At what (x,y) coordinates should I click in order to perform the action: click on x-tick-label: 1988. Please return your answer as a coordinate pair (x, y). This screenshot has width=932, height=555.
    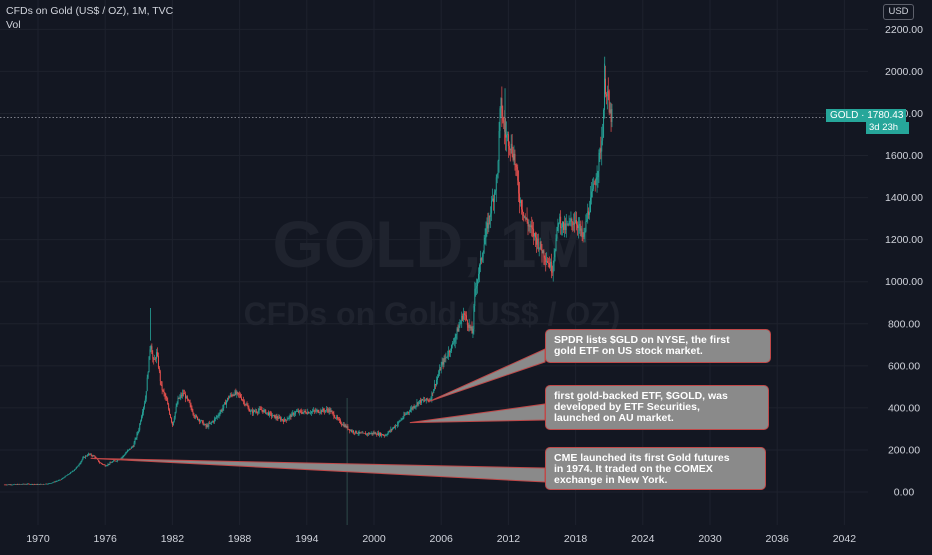
    Looking at the image, I should click on (240, 539).